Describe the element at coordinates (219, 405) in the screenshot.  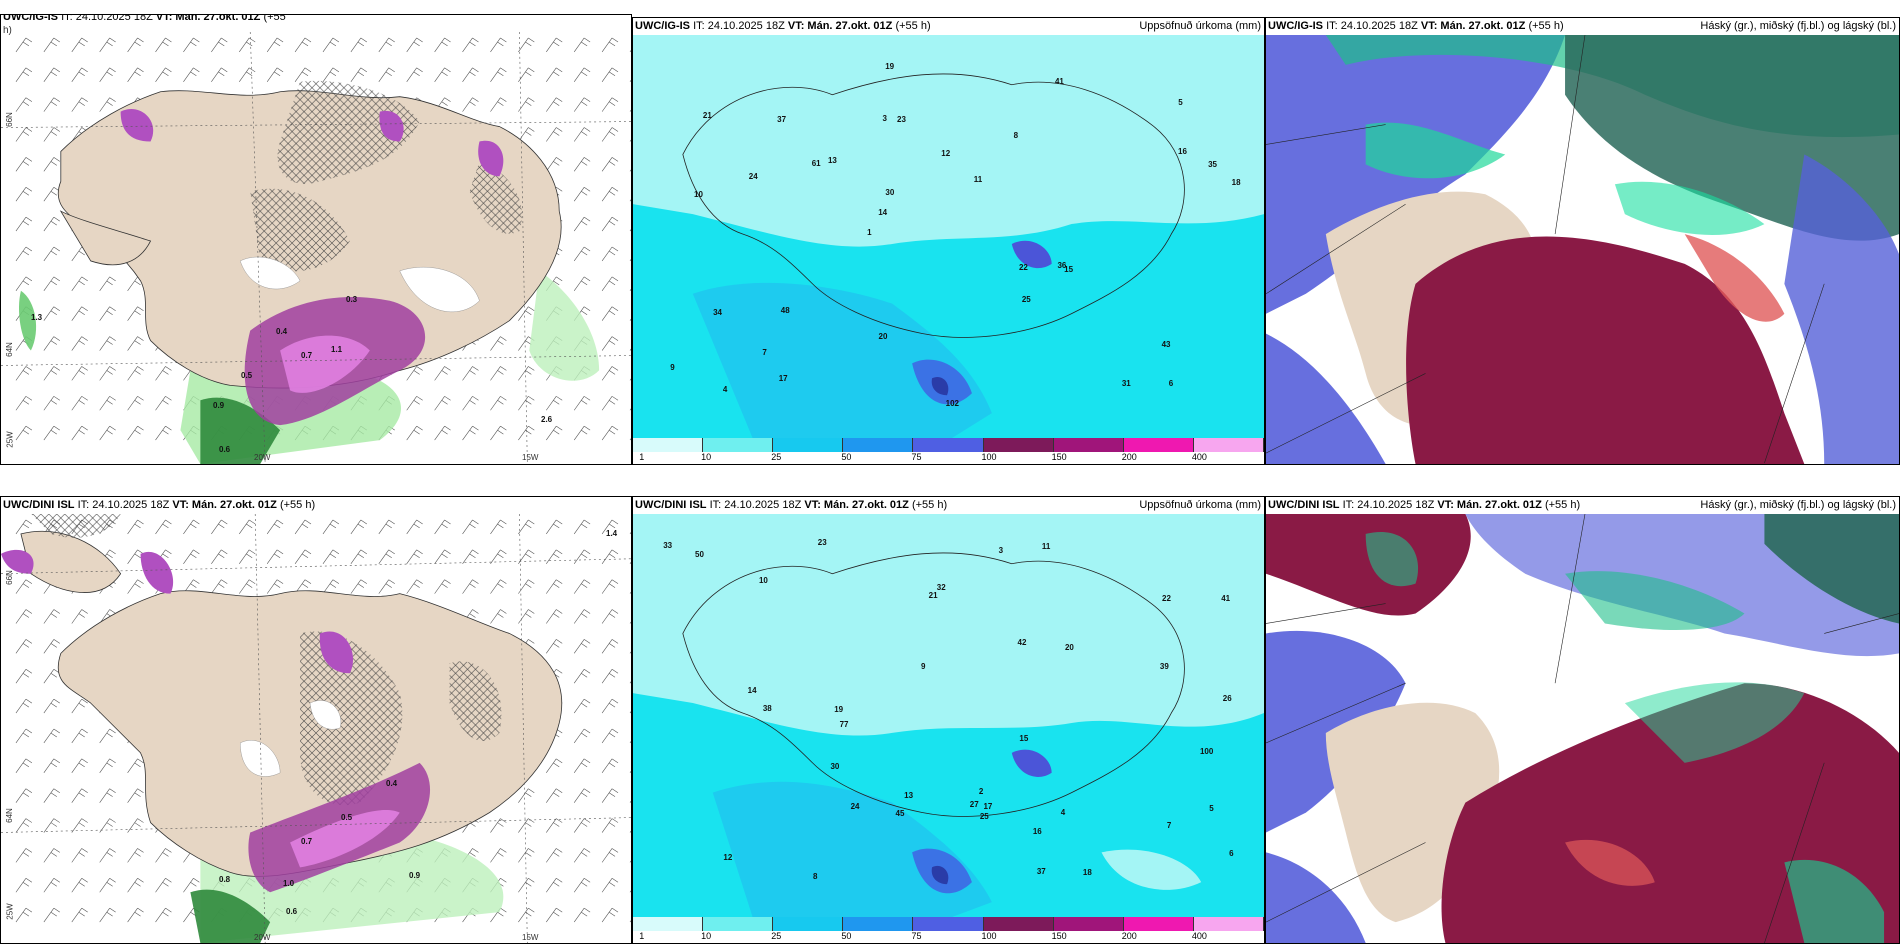
I see `precip-value: 0.9` at that location.